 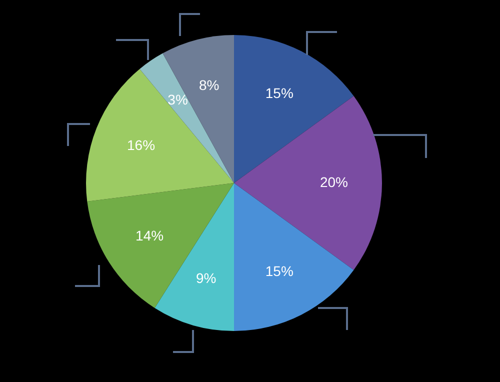 I want to click on data-label: 3%, so click(x=178, y=99).